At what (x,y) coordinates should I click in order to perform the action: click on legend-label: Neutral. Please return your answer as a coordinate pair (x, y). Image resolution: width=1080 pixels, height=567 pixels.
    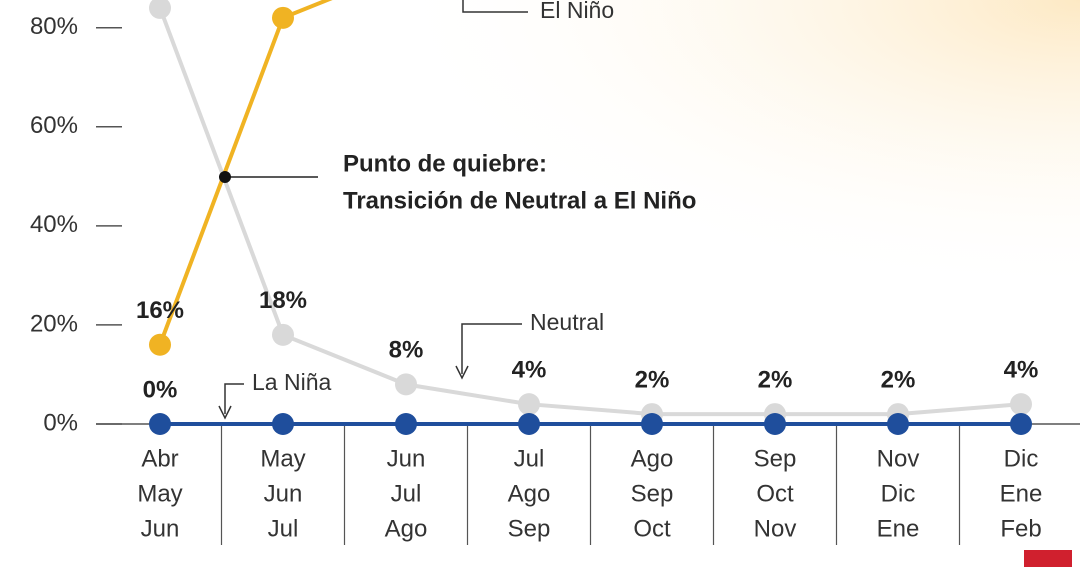
    Looking at the image, I should click on (567, 322).